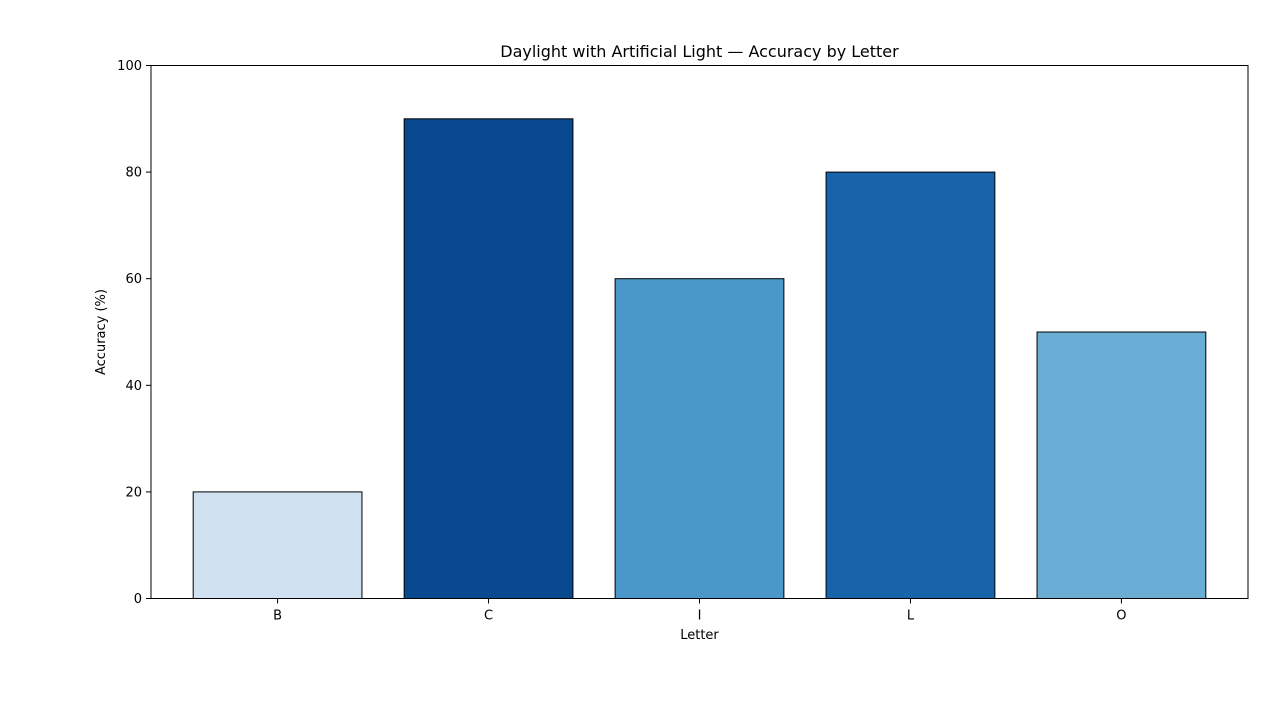 This screenshot has width=1280, height=704. I want to click on x-tick-label-c: C, so click(488, 616).